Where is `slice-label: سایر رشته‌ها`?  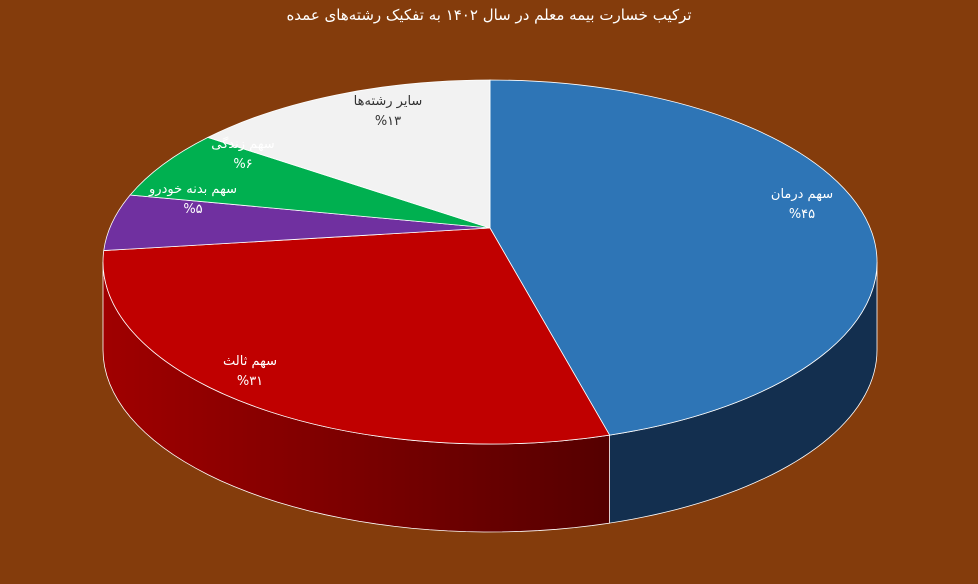 slice-label: سایر رشته‌ها is located at coordinates (388, 101).